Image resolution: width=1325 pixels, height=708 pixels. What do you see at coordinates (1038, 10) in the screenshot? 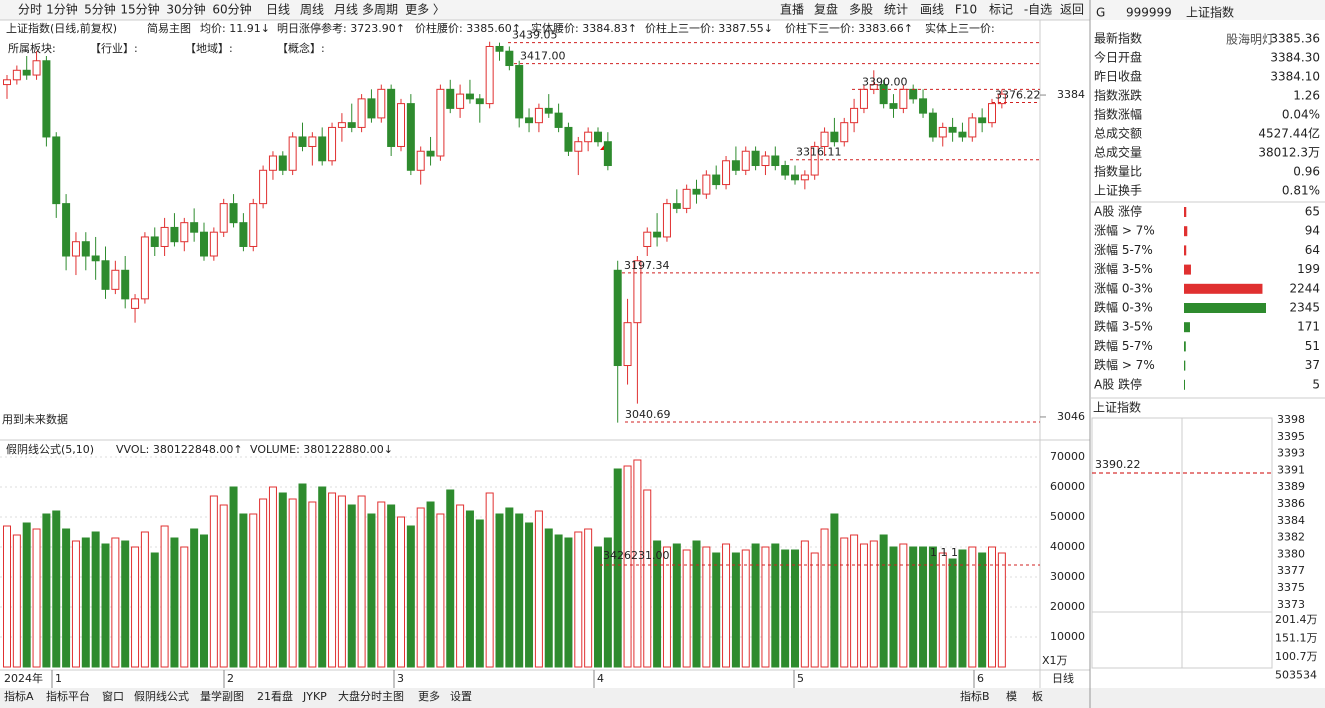
I see `toolbar-button: -自选` at bounding box center [1038, 10].